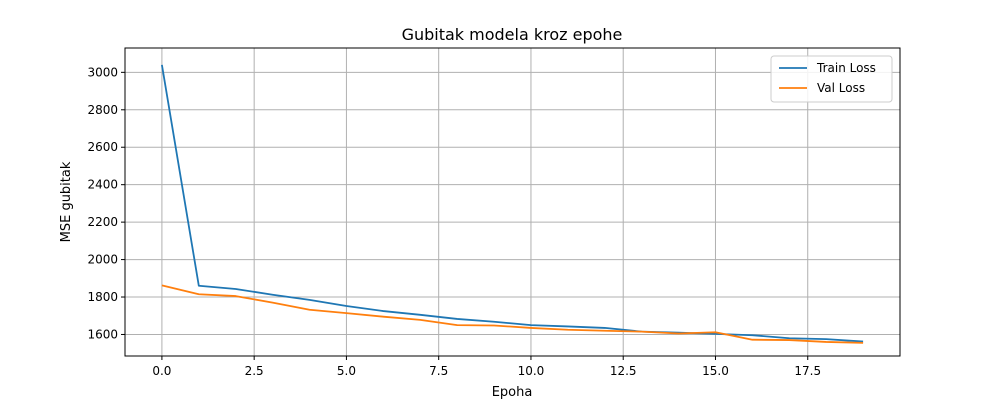  What do you see at coordinates (807, 371) in the screenshot?
I see `x-tick-label: 17.5` at bounding box center [807, 371].